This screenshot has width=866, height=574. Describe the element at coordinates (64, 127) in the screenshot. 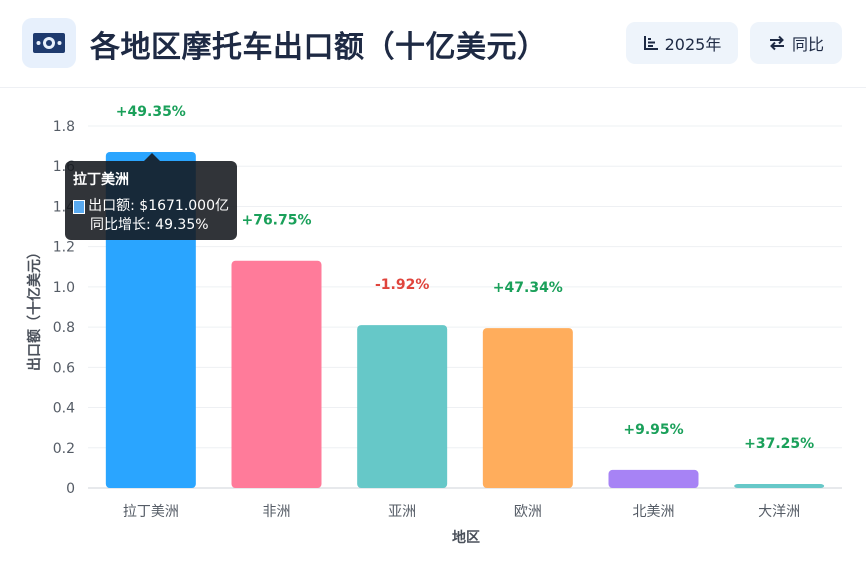

I see `y-tick-label: 1.8` at that location.